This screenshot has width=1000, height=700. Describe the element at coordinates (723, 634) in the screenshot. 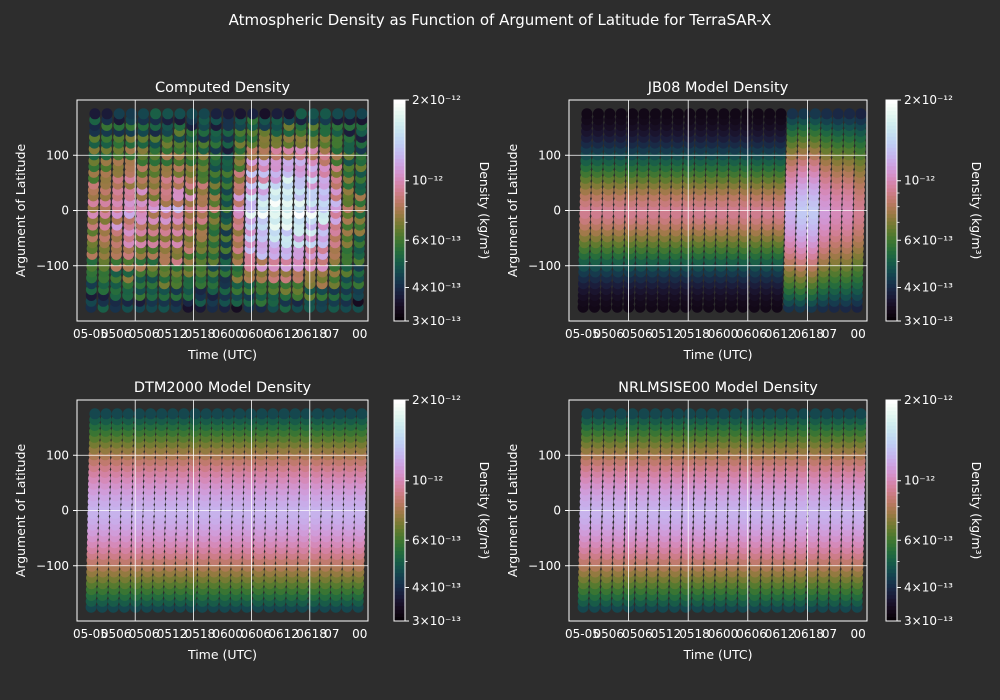

I see `x-tick-label: 0600` at that location.